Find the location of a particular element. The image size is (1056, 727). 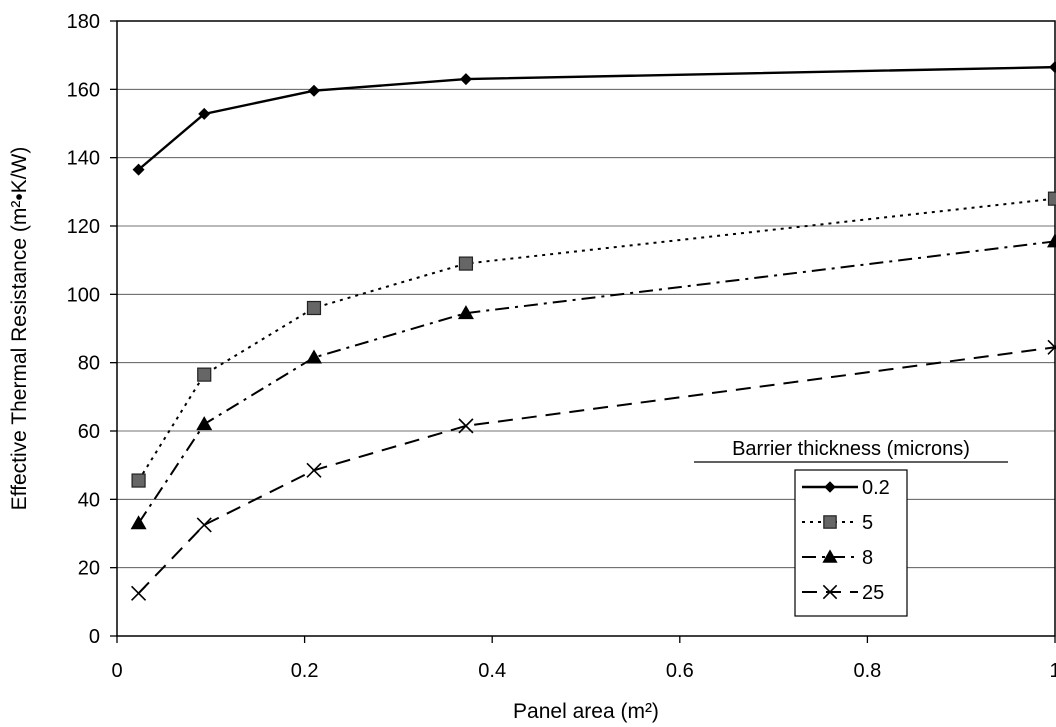

y-tick-label: 140 is located at coordinates (83, 159).